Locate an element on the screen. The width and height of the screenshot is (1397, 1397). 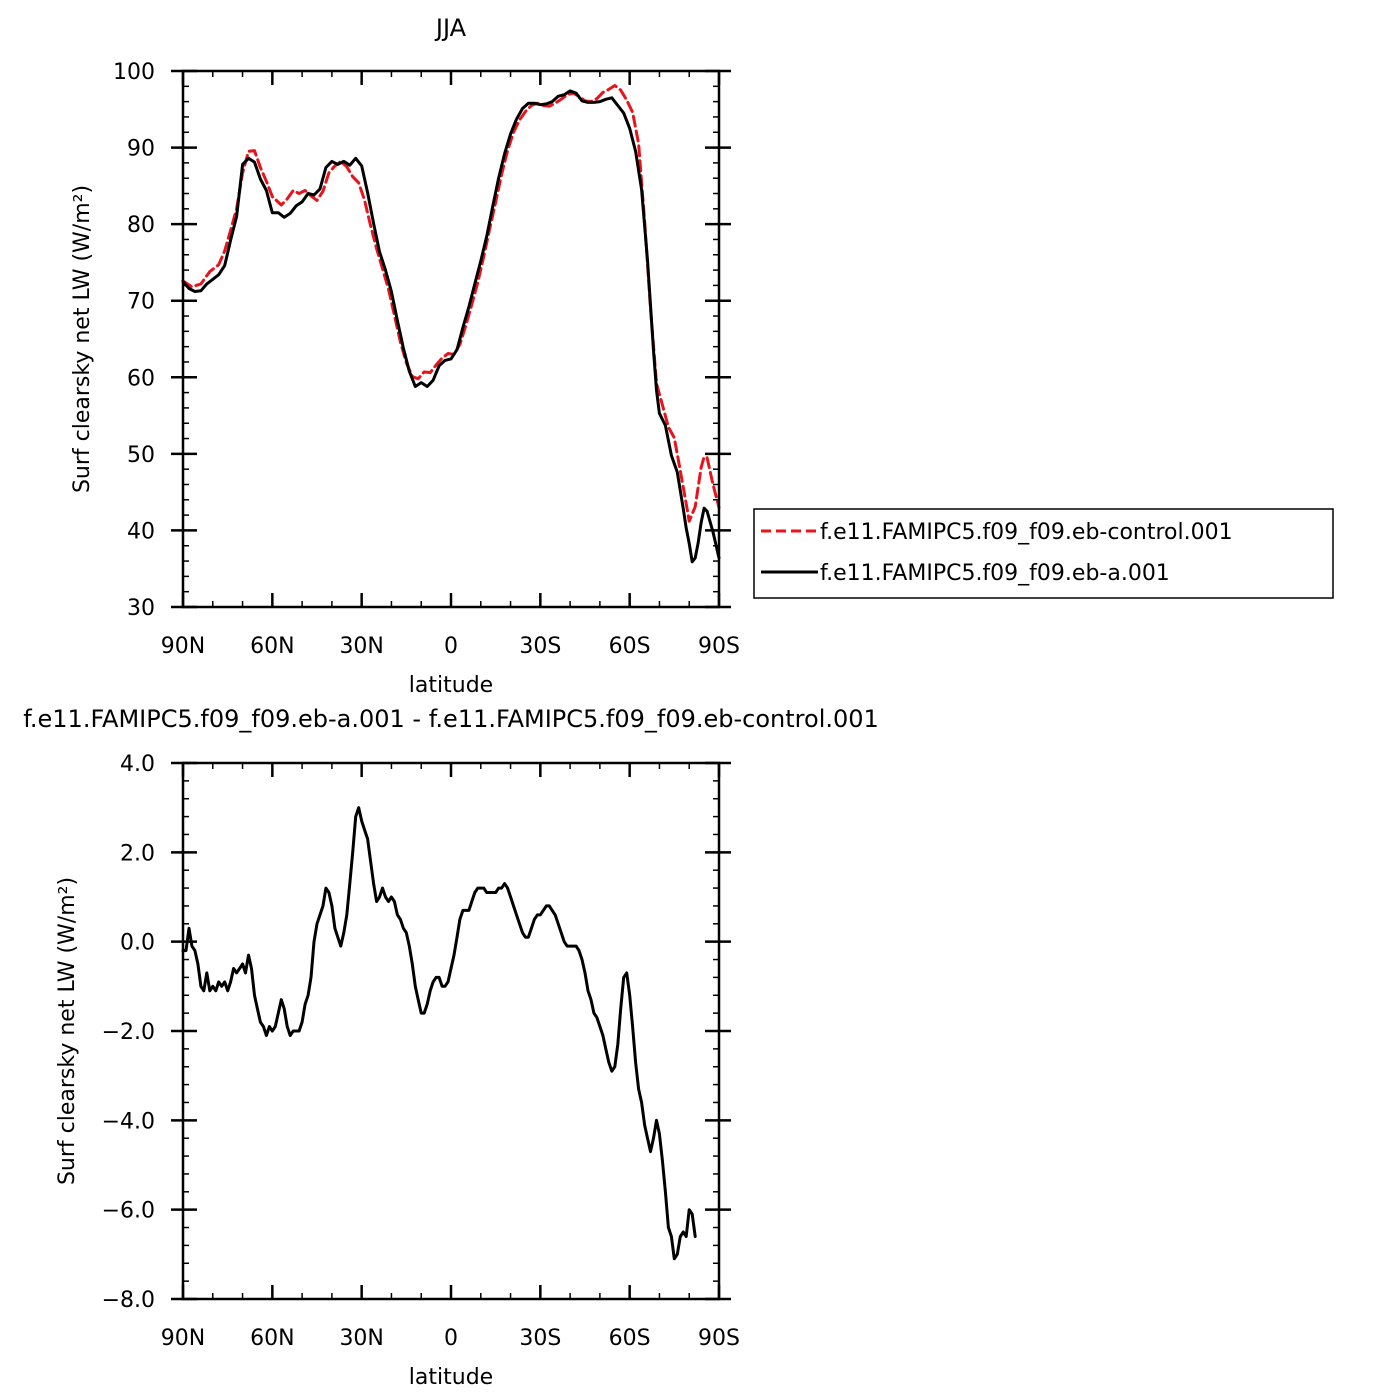
top-x-tick-label: 90S is located at coordinates (719, 646).